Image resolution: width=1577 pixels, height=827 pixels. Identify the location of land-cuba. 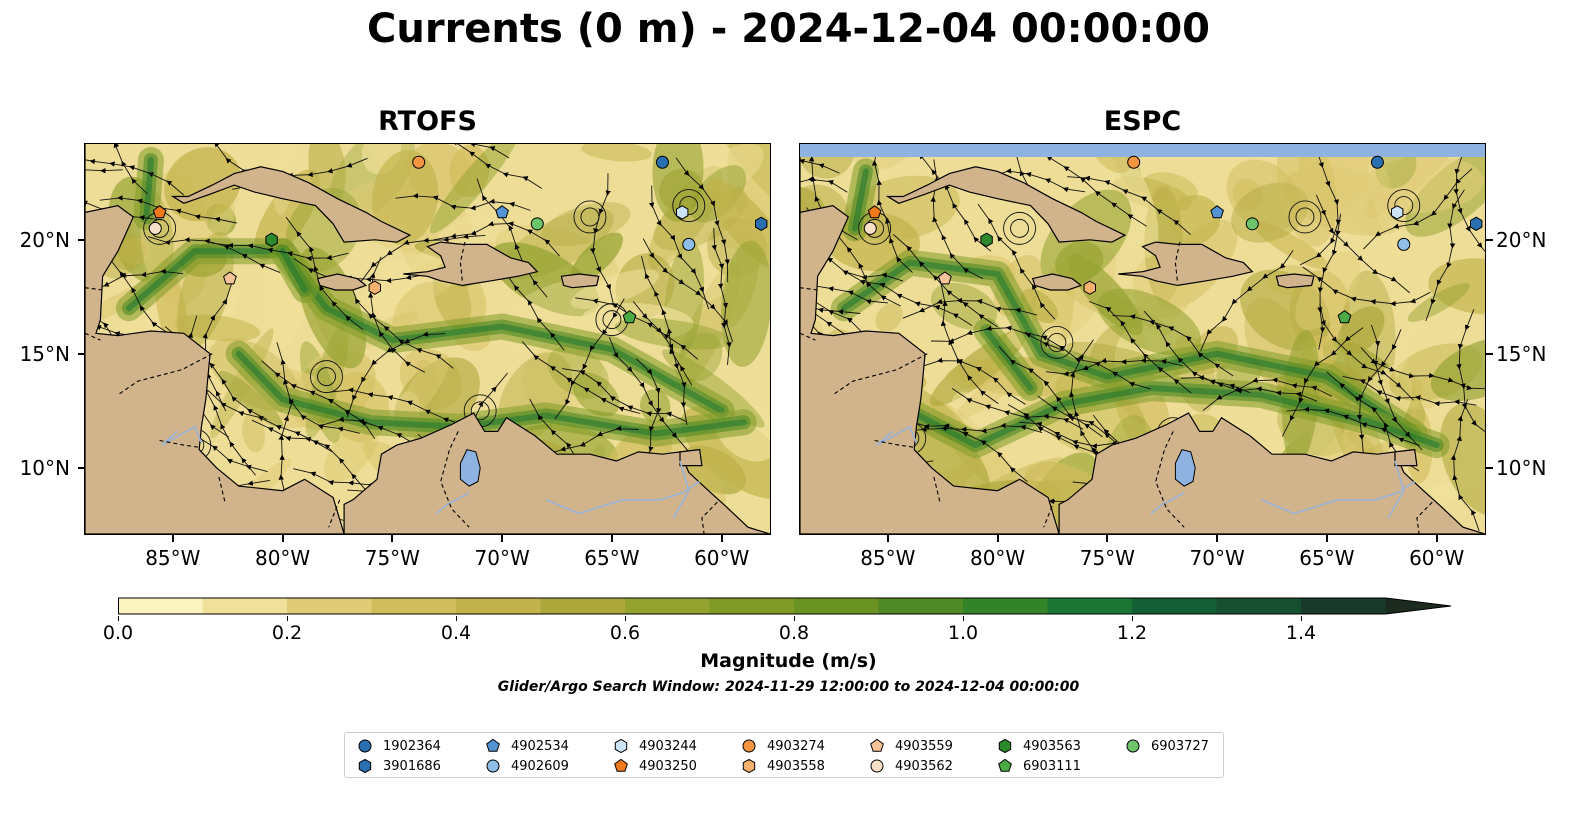
(291, 204).